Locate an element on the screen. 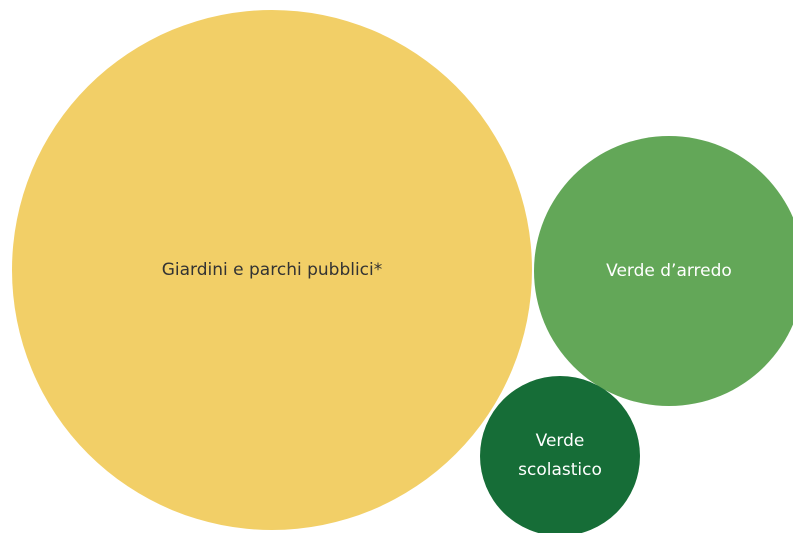  bubble-label: Verde d’arredo is located at coordinates (669, 270).